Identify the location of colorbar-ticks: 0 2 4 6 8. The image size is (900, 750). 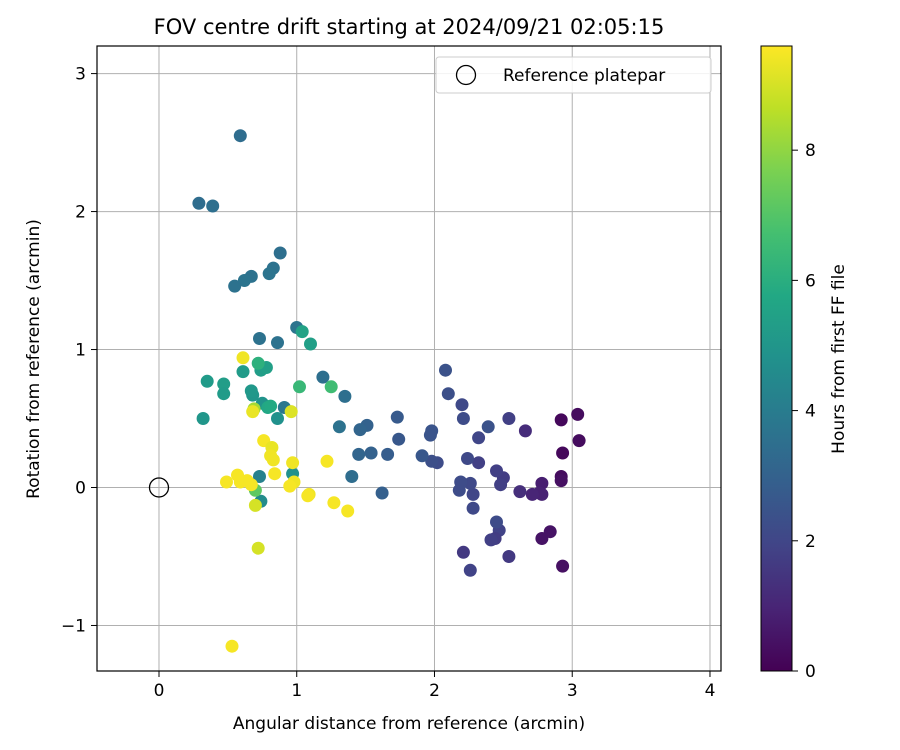
(804, 411).